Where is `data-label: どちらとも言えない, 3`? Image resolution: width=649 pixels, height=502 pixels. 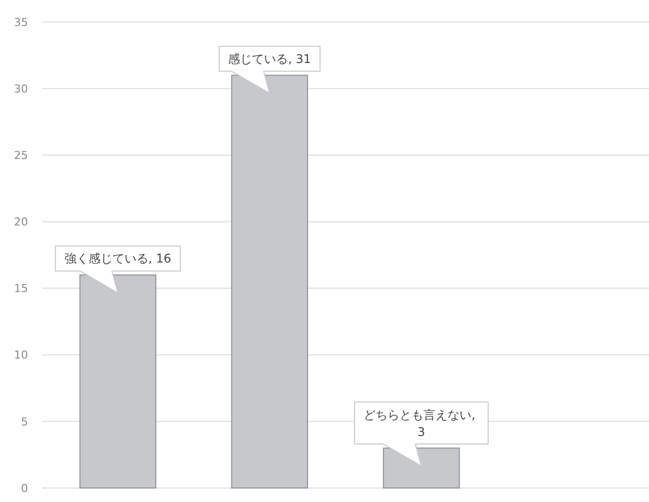
data-label: どちらとも言えない, 3 is located at coordinates (422, 423).